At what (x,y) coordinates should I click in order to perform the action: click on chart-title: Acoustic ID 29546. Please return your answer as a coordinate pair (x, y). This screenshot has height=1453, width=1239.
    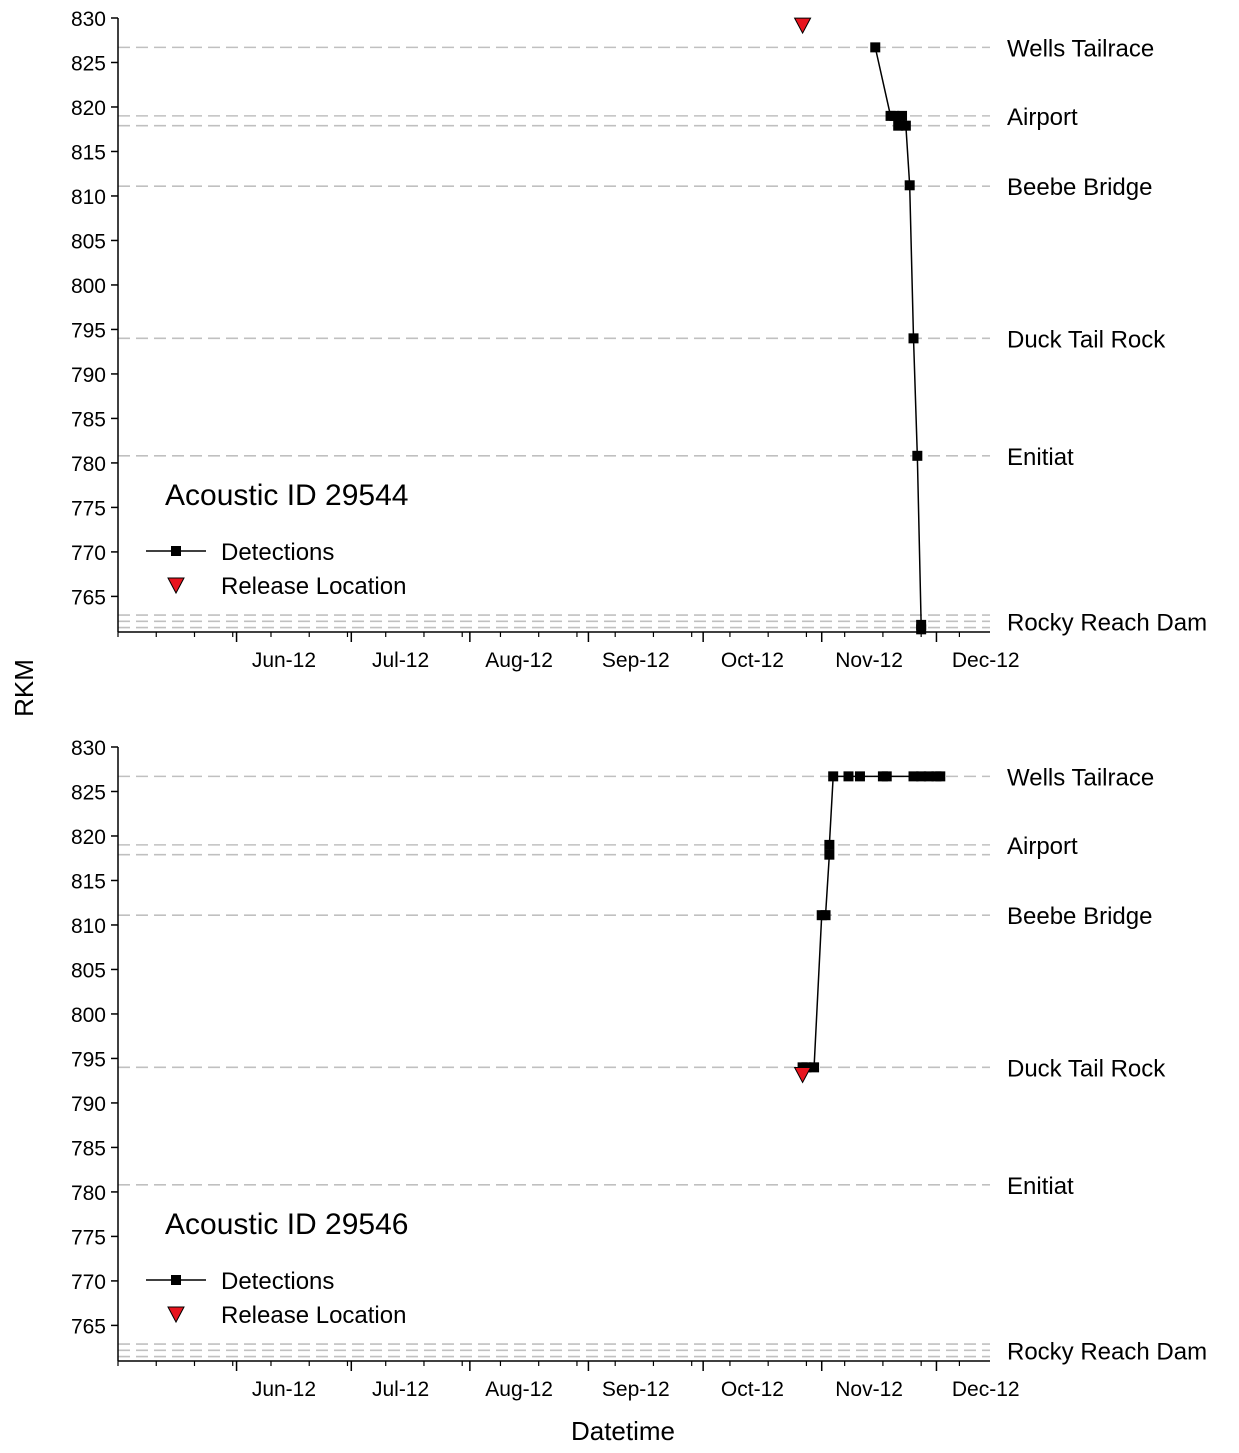
    Looking at the image, I should click on (286, 1224).